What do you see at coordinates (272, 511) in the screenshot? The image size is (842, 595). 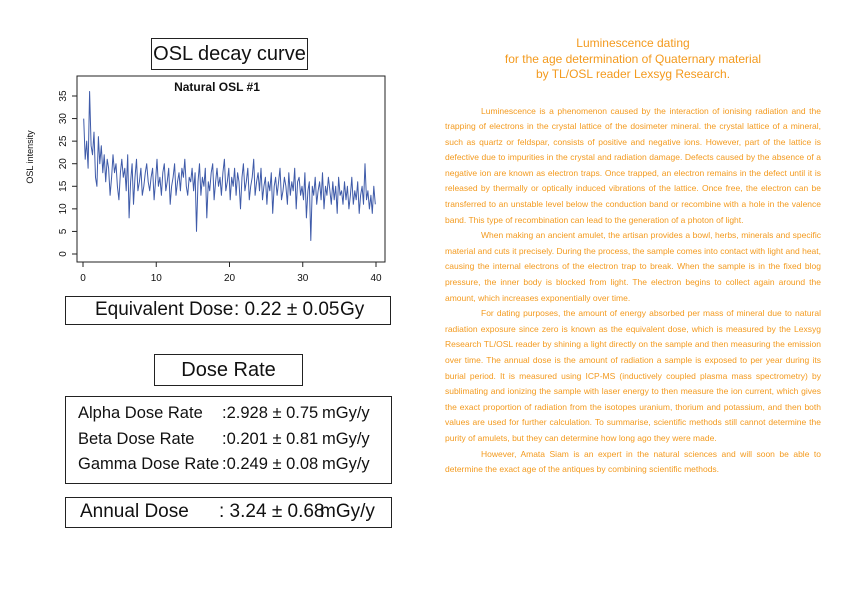 I see `annual-dose-value: : 3.24 ± 0.68` at bounding box center [272, 511].